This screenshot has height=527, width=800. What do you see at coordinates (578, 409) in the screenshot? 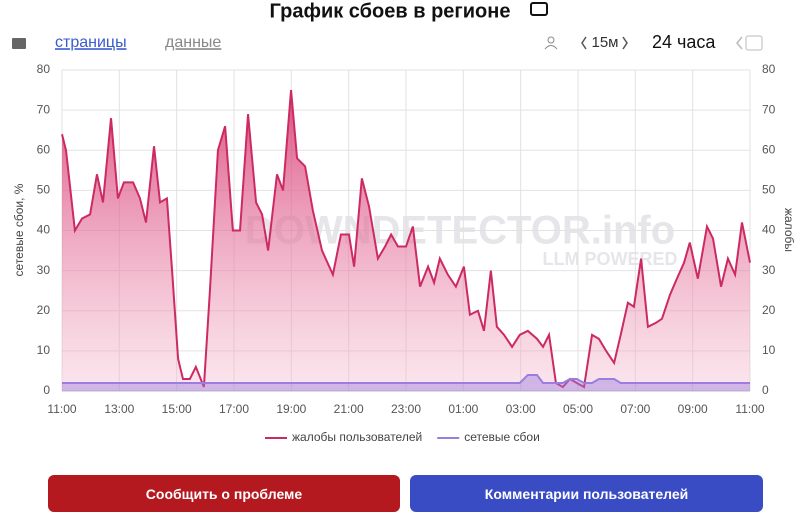
I see `x-tick-label: 05:00` at bounding box center [578, 409].